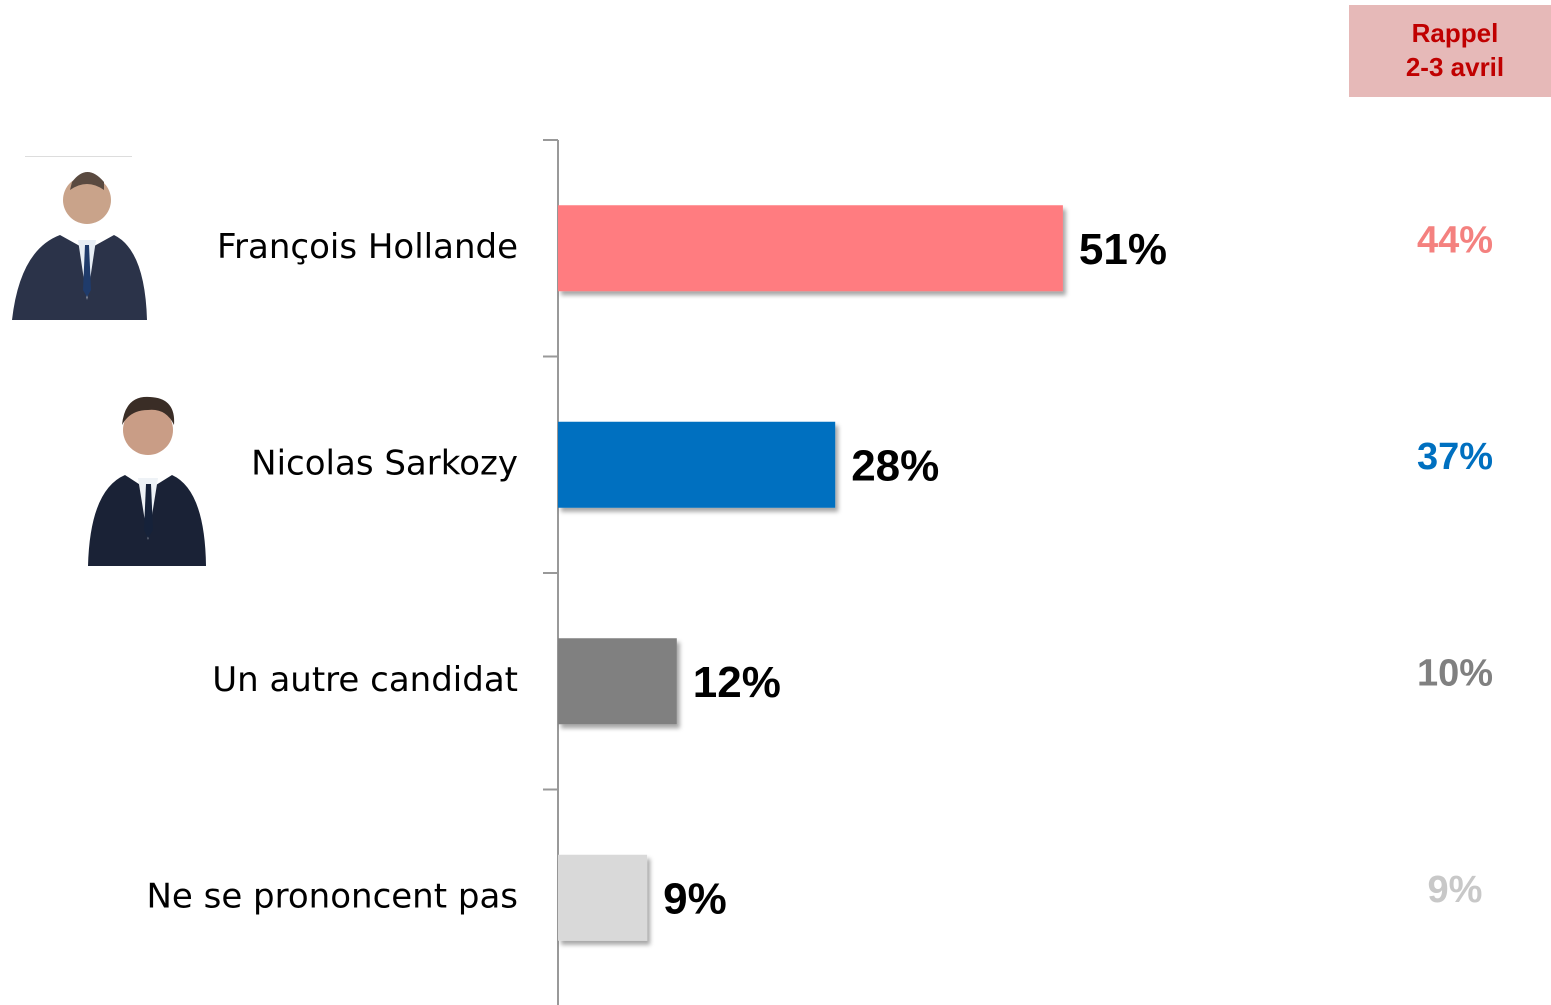 This screenshot has width=1551, height=1005. I want to click on recall-value: 37%, so click(1455, 457).